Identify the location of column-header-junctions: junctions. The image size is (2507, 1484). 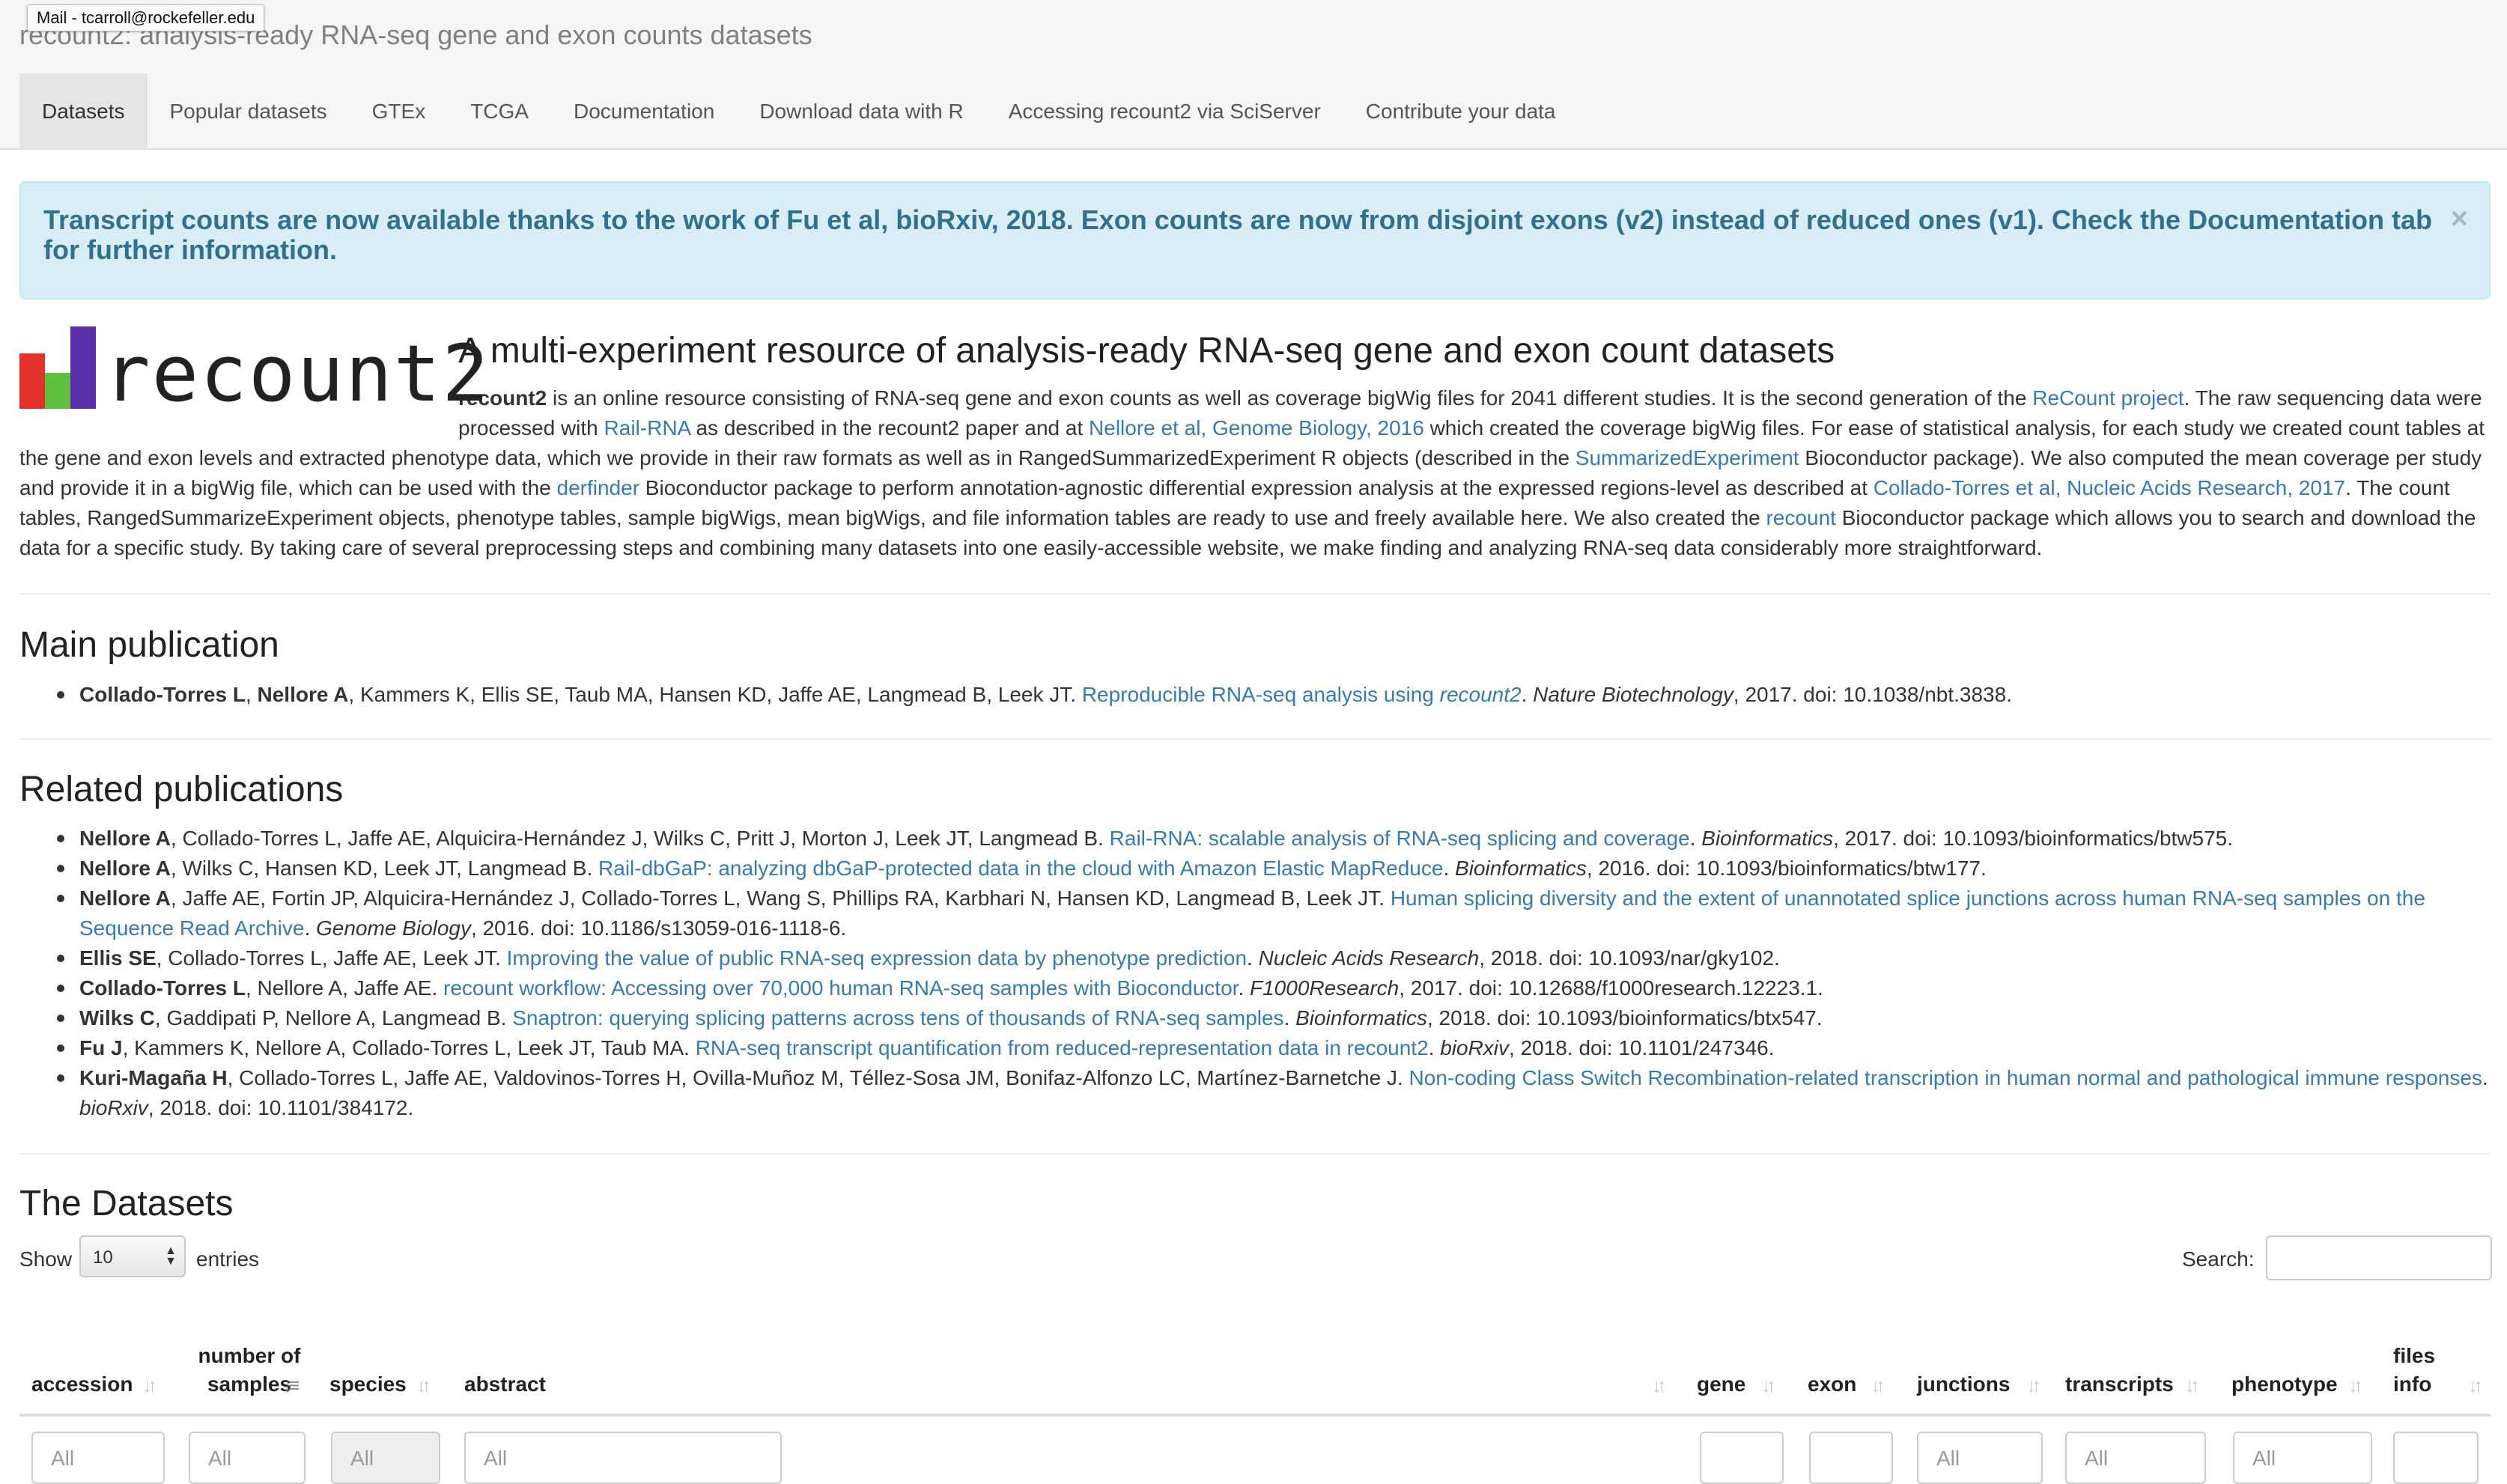
(1964, 1384).